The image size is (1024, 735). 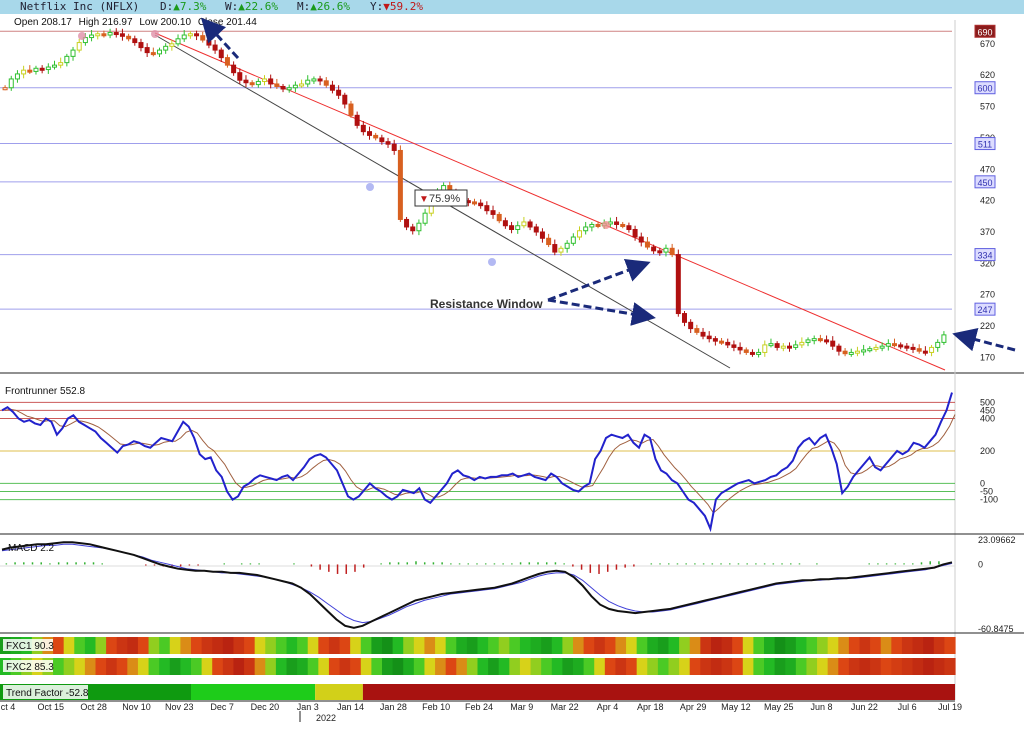 I want to click on frontrunner-tick-label: 0, so click(x=982, y=483).